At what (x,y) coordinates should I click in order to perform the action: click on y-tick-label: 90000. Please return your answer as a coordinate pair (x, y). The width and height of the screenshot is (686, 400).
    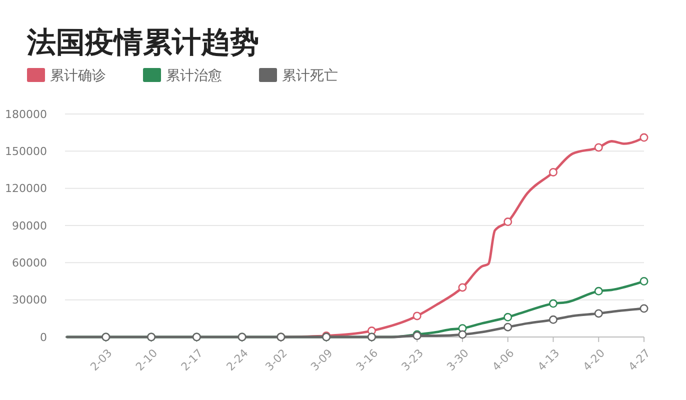
    Looking at the image, I should click on (29, 225).